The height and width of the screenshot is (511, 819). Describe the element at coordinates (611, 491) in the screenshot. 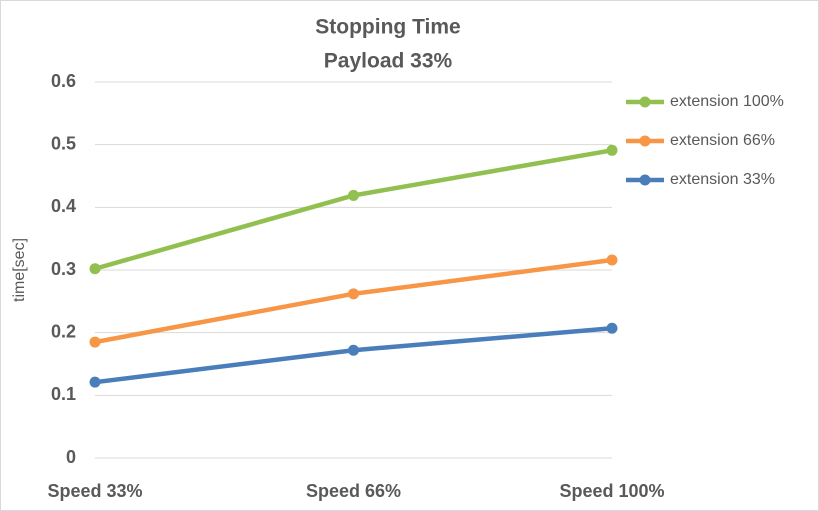

I see `x-tick-label: Speed 100%` at that location.